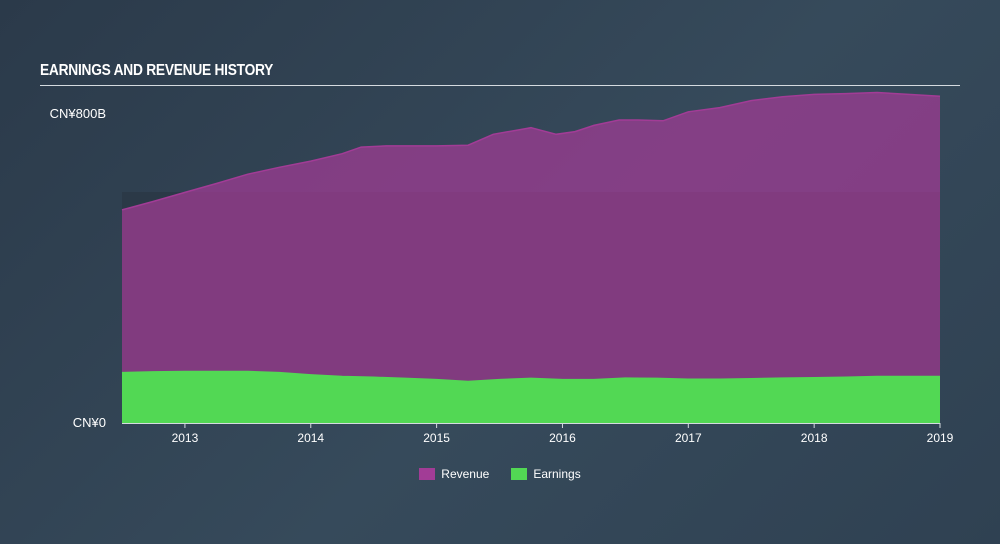 The width and height of the screenshot is (1000, 544). What do you see at coordinates (538, 434) in the screenshot?
I see `x-axis: 2013 2014 2015 2016 2017 2018 2019` at bounding box center [538, 434].